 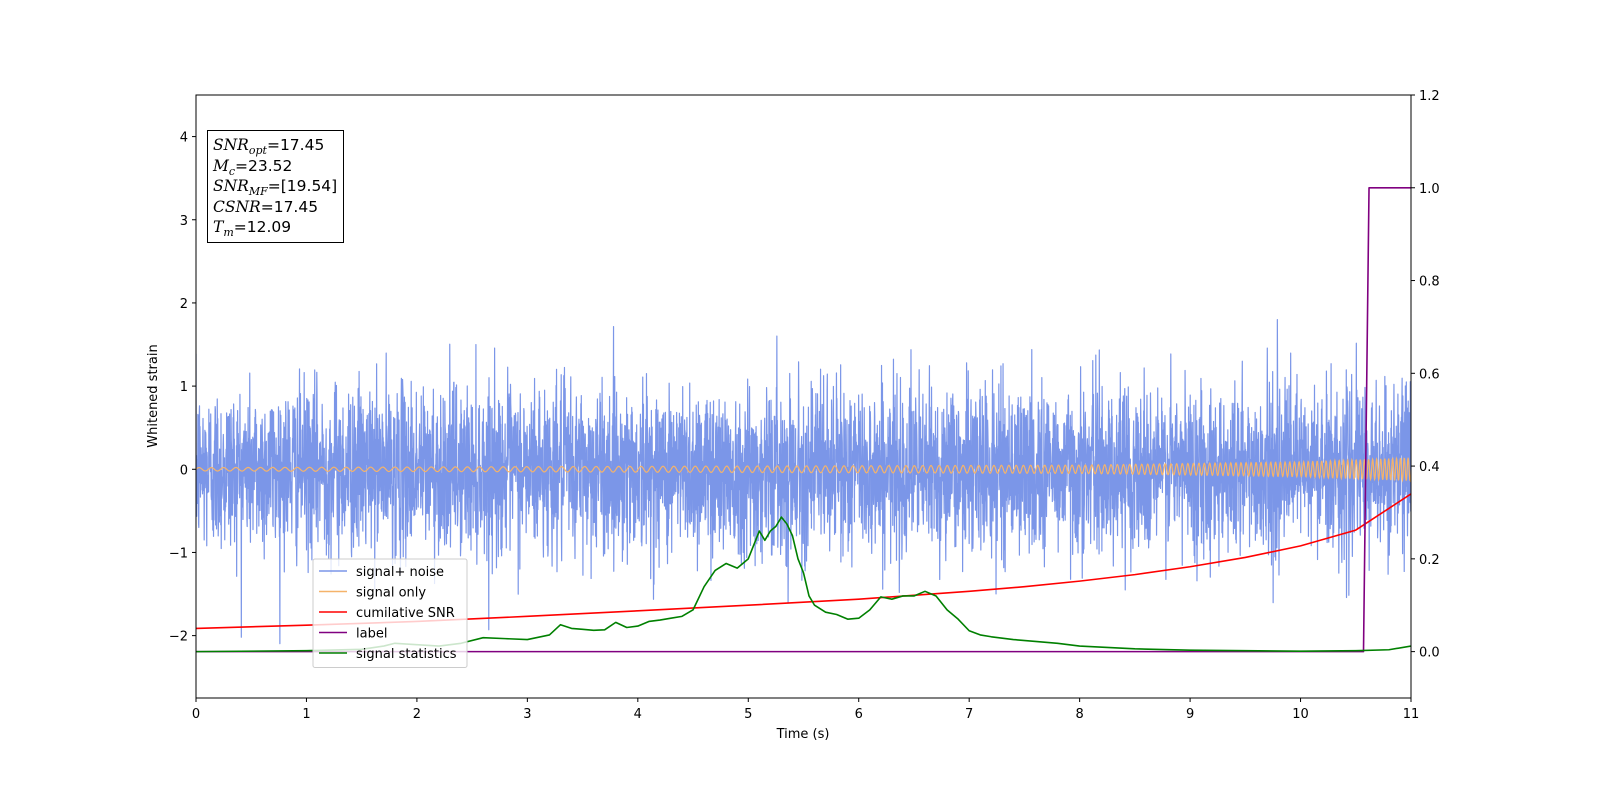 I want to click on x-tick-label: 5, so click(x=748, y=714).